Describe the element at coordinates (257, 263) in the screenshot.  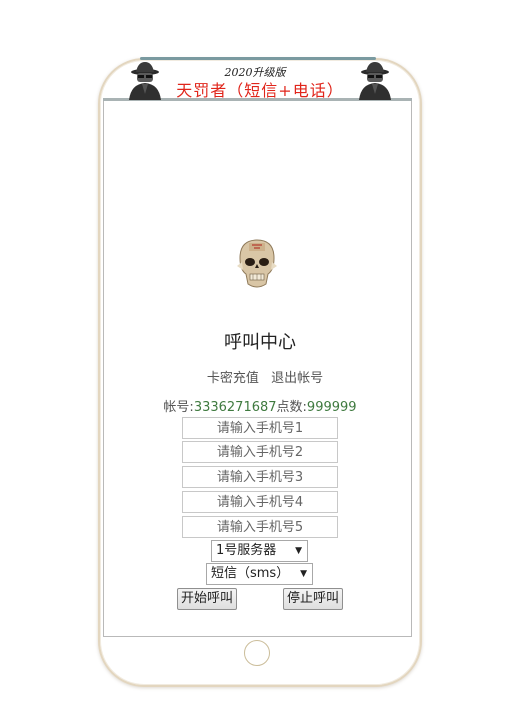
I see `skull-icon` at that location.